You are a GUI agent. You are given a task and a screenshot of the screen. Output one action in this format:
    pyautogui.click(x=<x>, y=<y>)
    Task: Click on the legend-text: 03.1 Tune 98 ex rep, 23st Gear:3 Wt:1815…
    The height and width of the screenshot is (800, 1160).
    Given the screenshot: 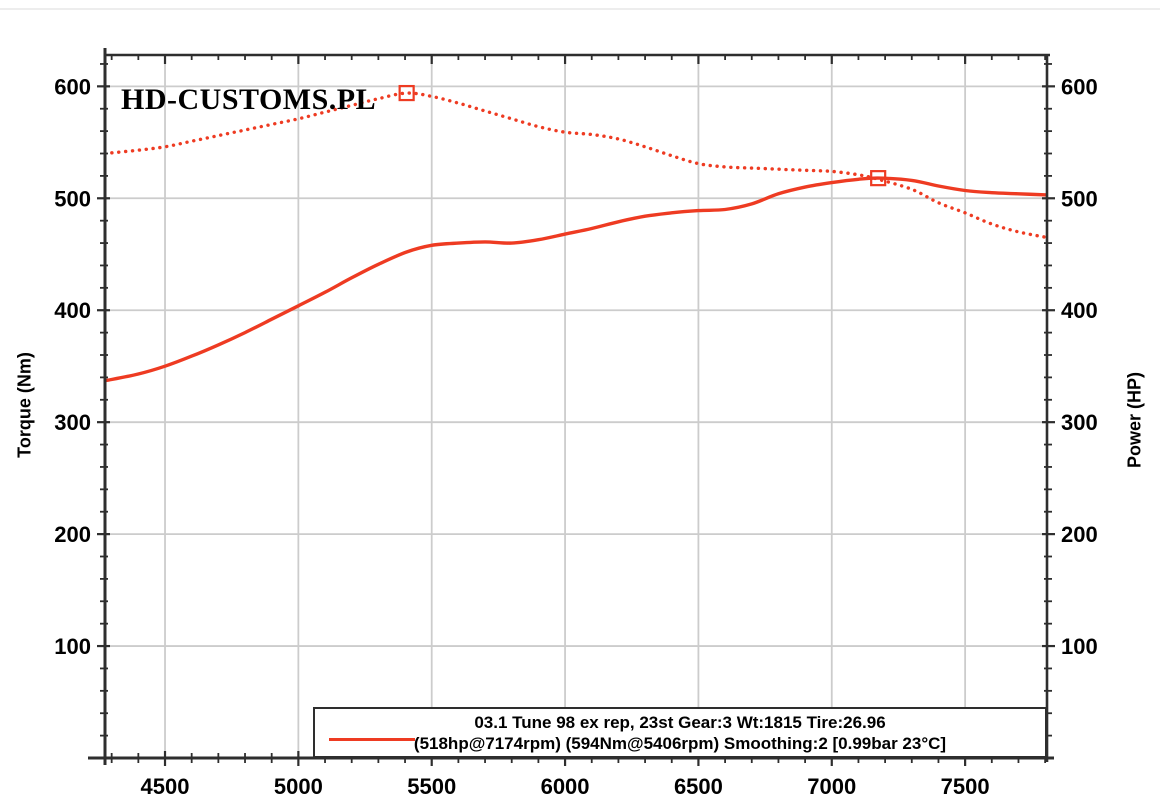 What is the action you would take?
    pyautogui.click(x=680, y=733)
    